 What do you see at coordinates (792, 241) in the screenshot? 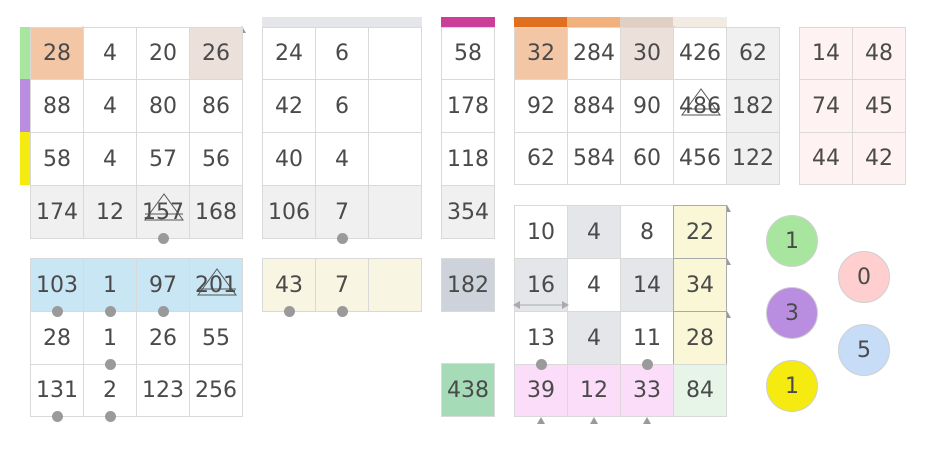
I see `number-tile-green: 1` at bounding box center [792, 241].